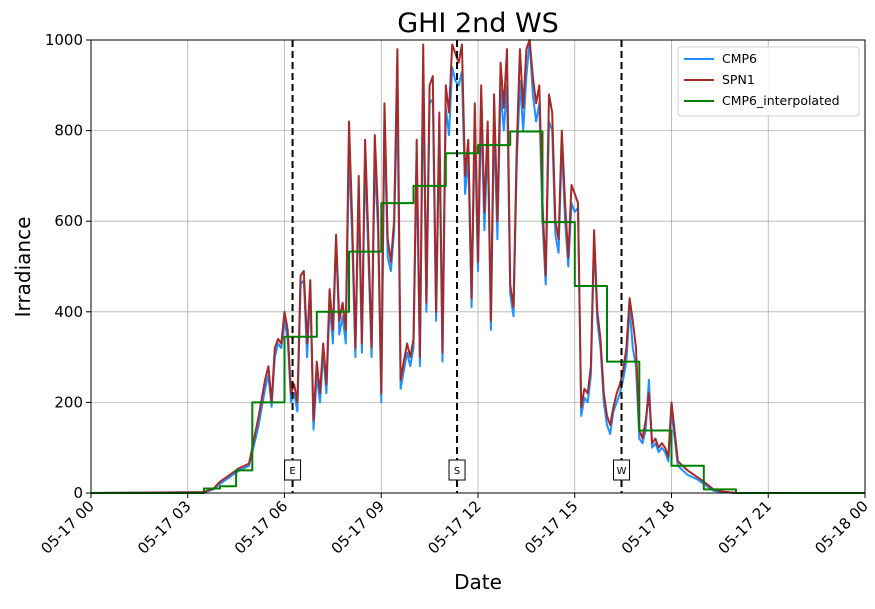 This screenshot has height=609, width=875. Describe the element at coordinates (68, 402) in the screenshot. I see `y-tick-label: 200` at that location.